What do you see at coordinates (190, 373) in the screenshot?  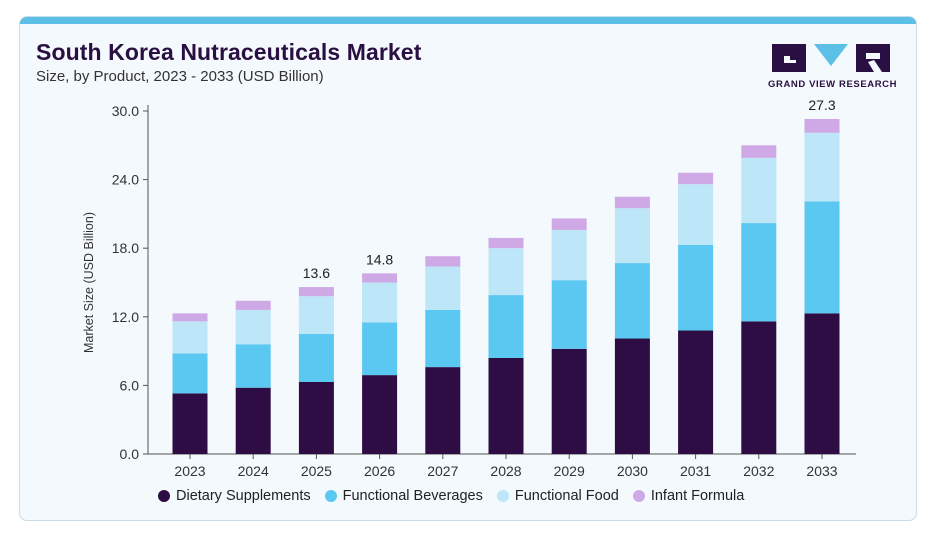 I see `bar-functional-beverages-2023` at bounding box center [190, 373].